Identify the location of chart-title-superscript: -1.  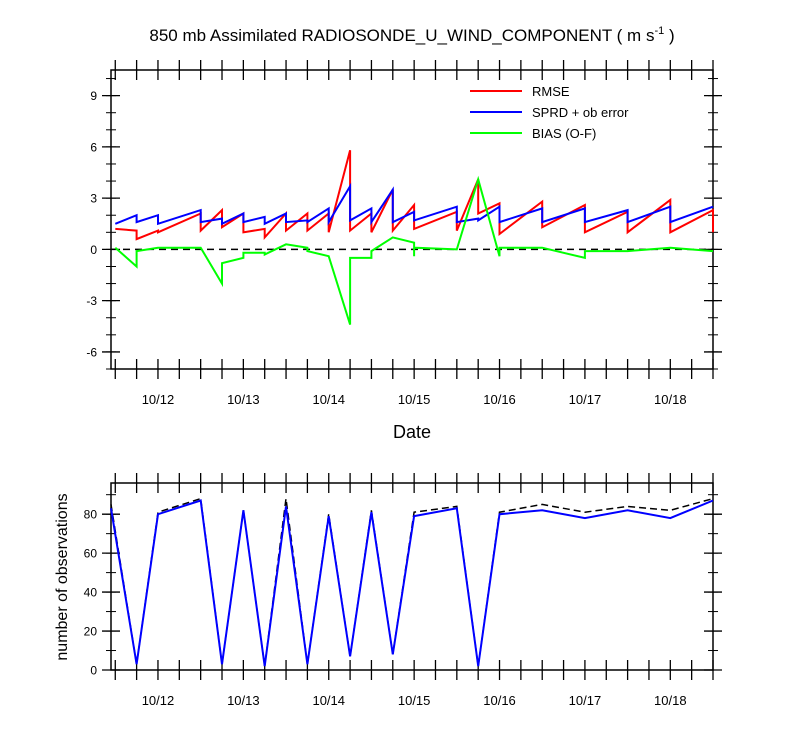
(659, 31).